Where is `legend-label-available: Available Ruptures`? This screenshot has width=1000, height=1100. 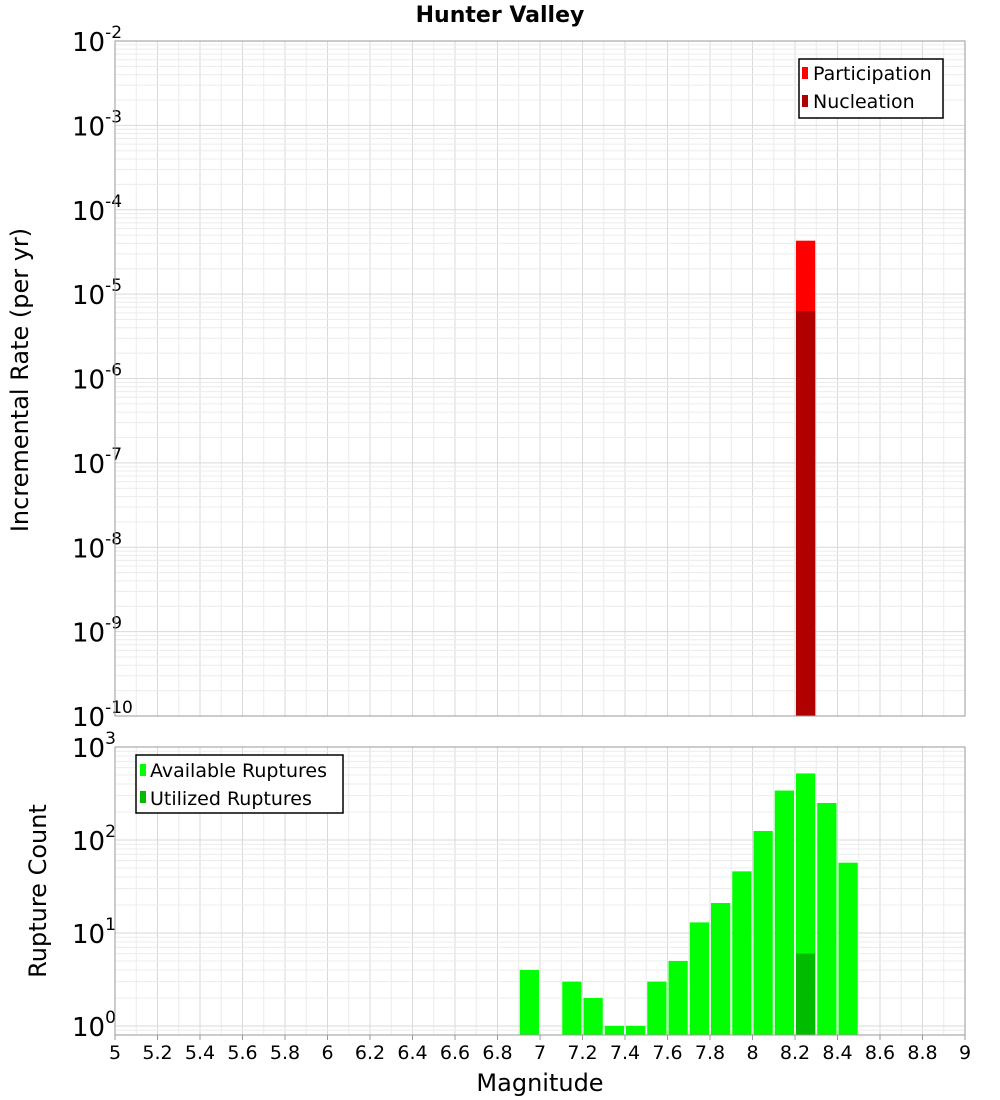
legend-label-available: Available Ruptures is located at coordinates (238, 771).